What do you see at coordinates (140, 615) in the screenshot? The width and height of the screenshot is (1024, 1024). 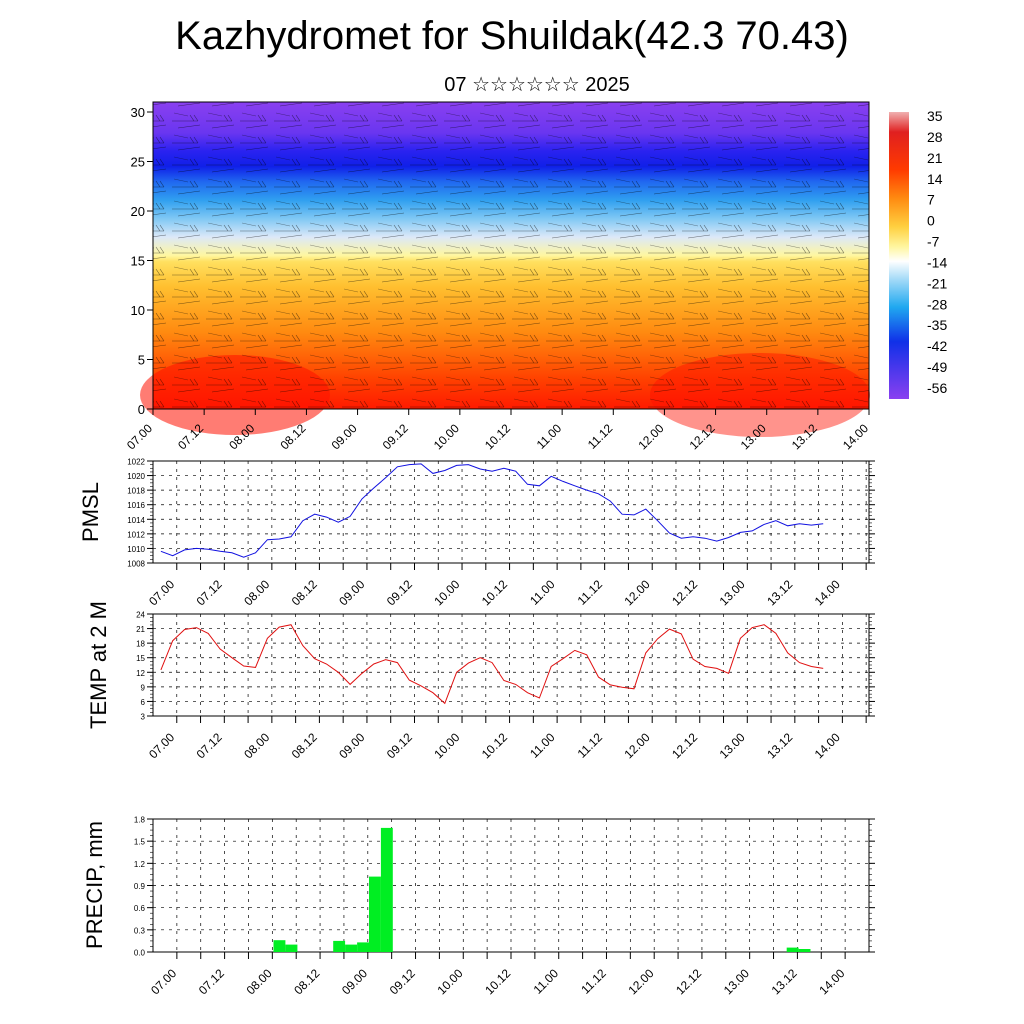 I see `y-tick-label: 24` at bounding box center [140, 615].